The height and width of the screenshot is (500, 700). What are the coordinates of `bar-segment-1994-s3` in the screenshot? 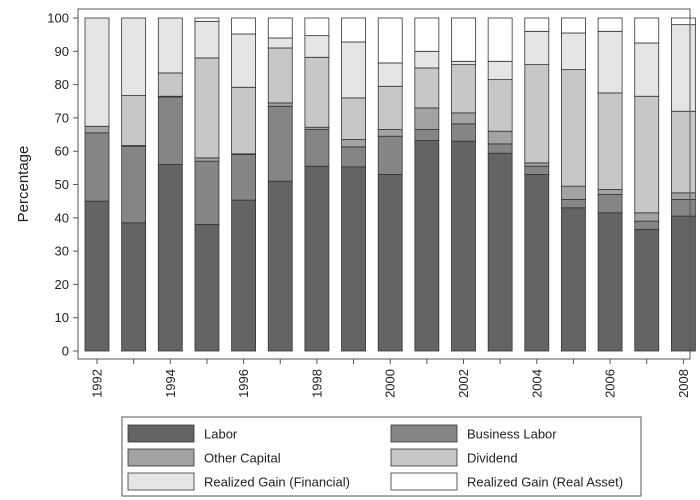 It's located at (170, 84).